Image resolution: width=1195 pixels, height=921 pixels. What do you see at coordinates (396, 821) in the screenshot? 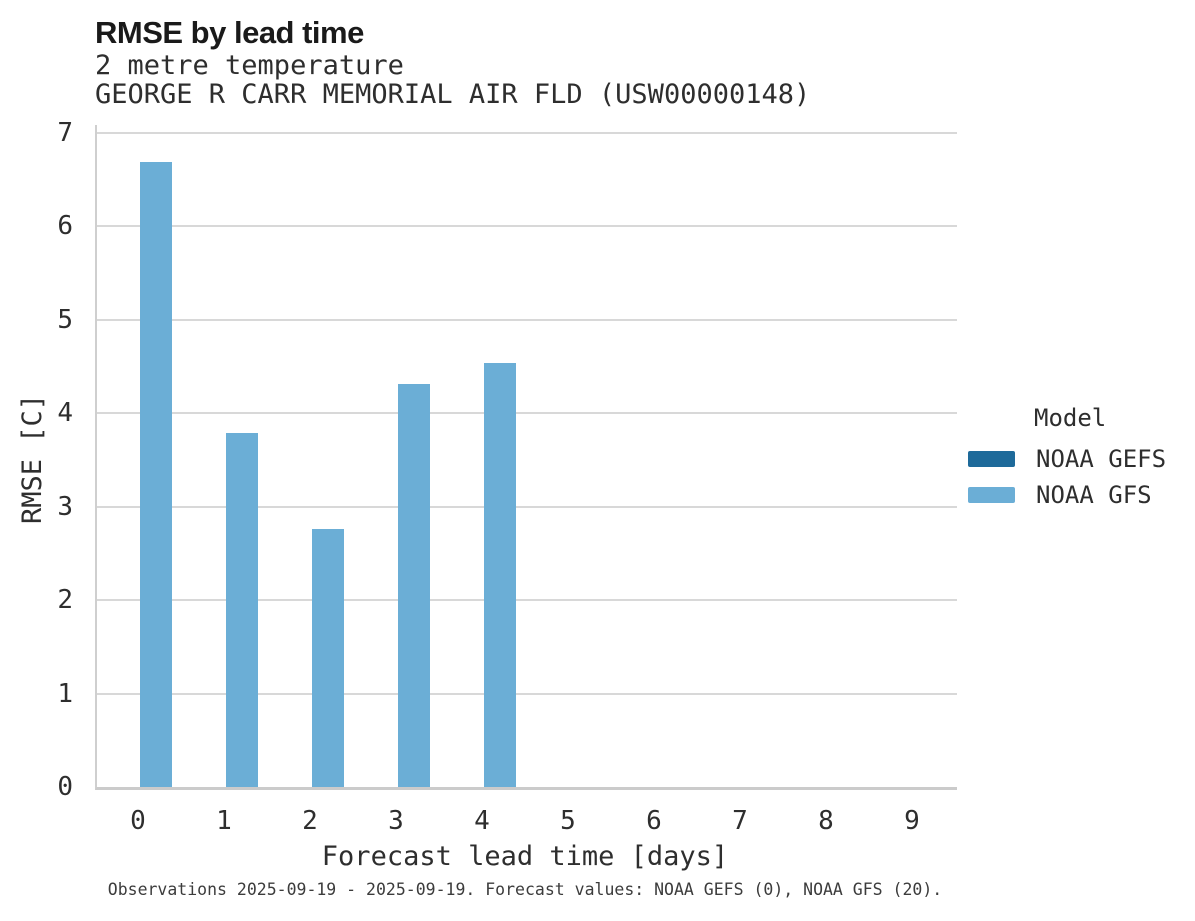
I see `x-tick-label: 3` at bounding box center [396, 821].